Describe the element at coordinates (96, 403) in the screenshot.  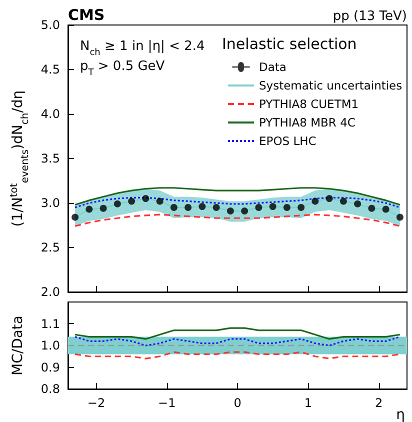
I see `x-tick-label: −2` at that location.